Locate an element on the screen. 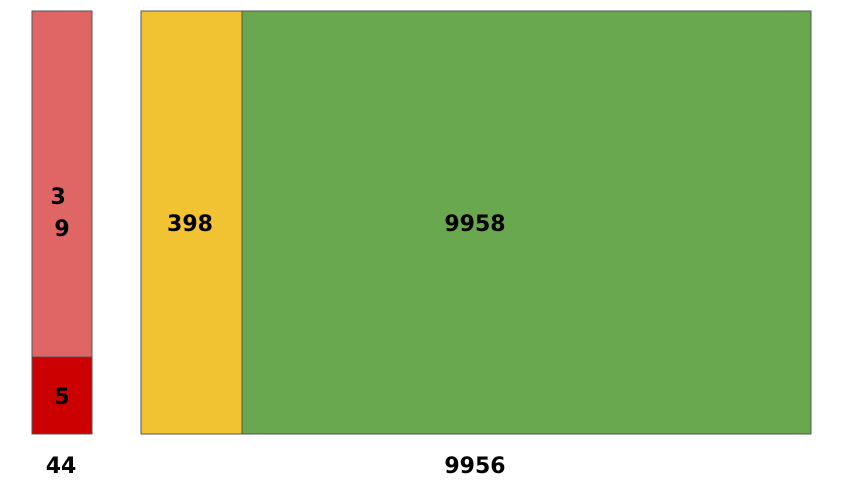  bar-group-small: 3 9 5 44 is located at coordinates (62, 244).